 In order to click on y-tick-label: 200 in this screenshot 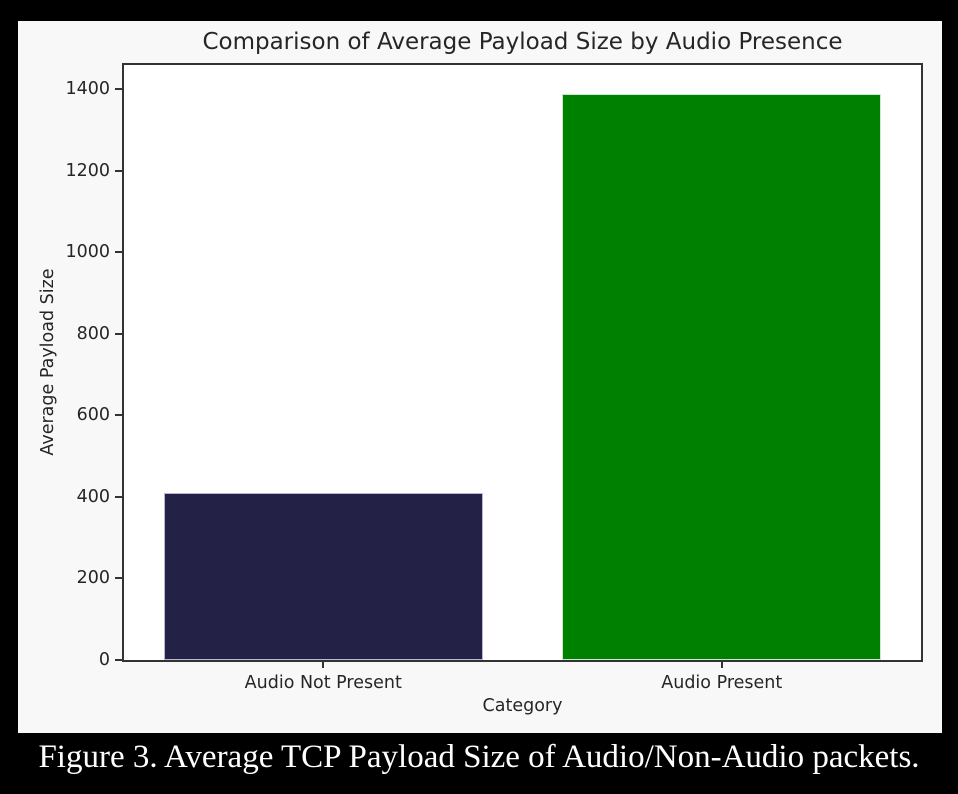, I will do `click(93, 578)`.